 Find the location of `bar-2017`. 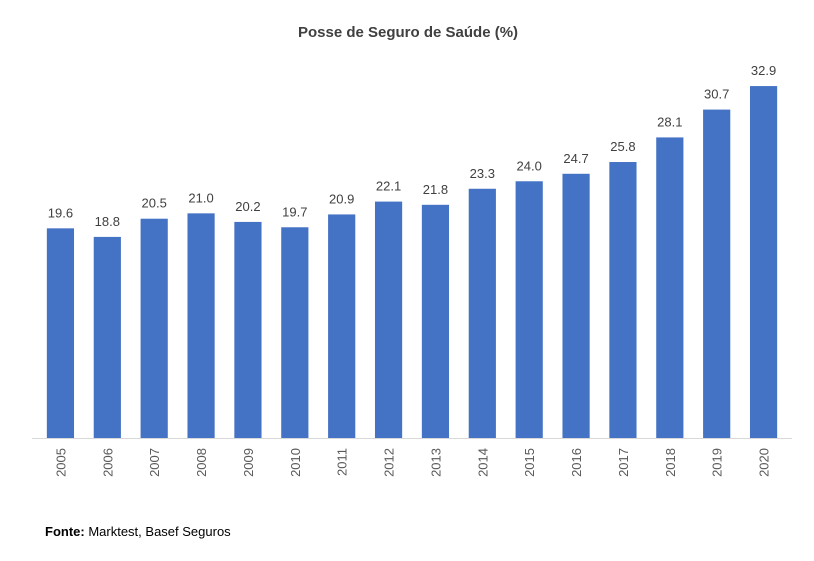

bar-2017 is located at coordinates (623, 300).